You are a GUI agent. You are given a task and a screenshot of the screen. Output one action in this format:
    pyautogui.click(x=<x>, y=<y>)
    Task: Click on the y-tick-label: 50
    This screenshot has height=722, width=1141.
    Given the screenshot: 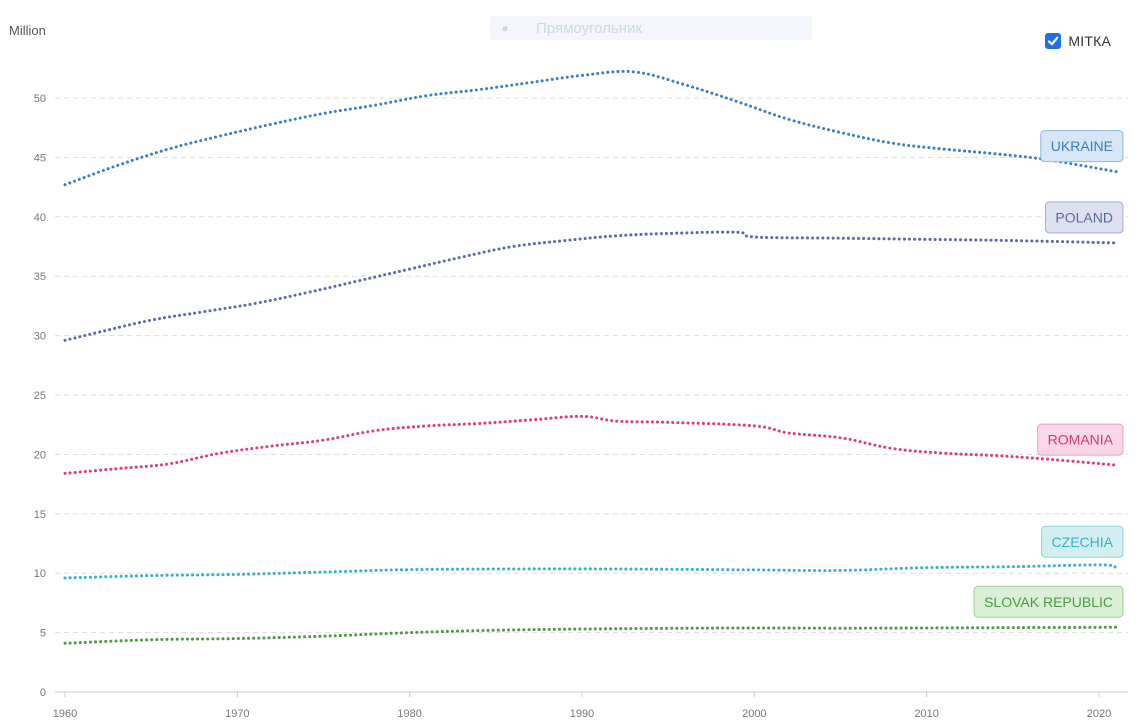 What is the action you would take?
    pyautogui.click(x=40, y=99)
    